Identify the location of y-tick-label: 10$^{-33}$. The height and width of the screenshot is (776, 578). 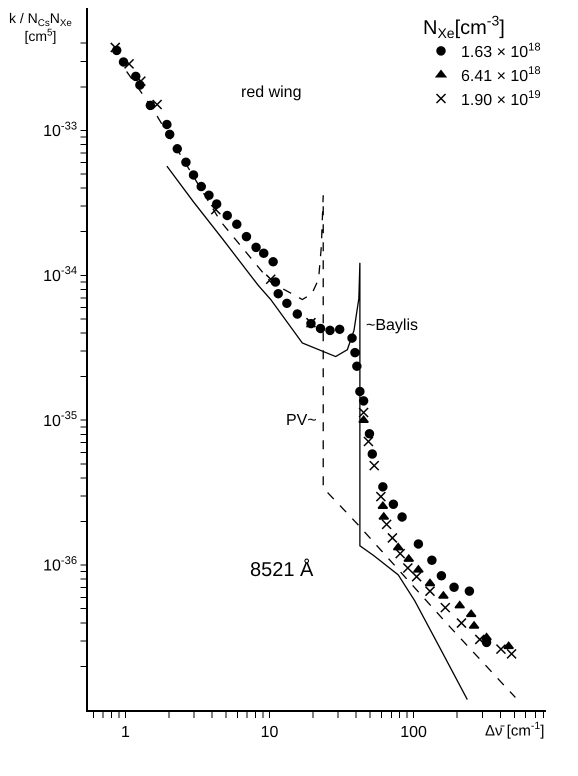
(60, 130).